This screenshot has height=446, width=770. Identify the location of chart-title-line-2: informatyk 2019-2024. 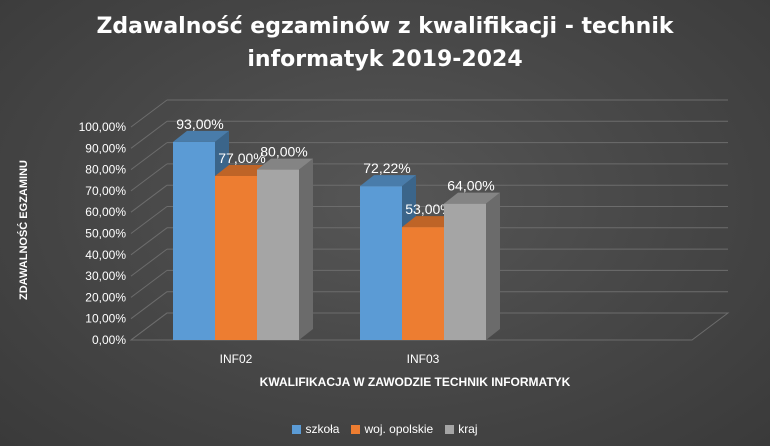
(385, 59).